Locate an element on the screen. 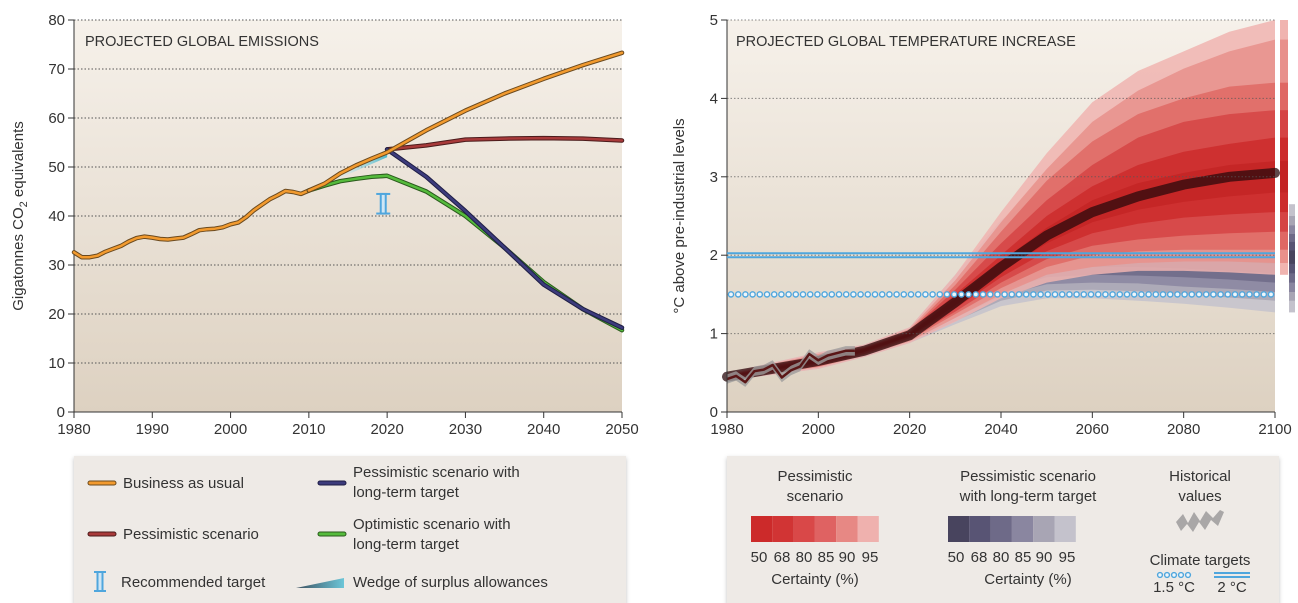 This screenshot has width=1298, height=603. emissions-x-tick-label: 1990 is located at coordinates (152, 429).